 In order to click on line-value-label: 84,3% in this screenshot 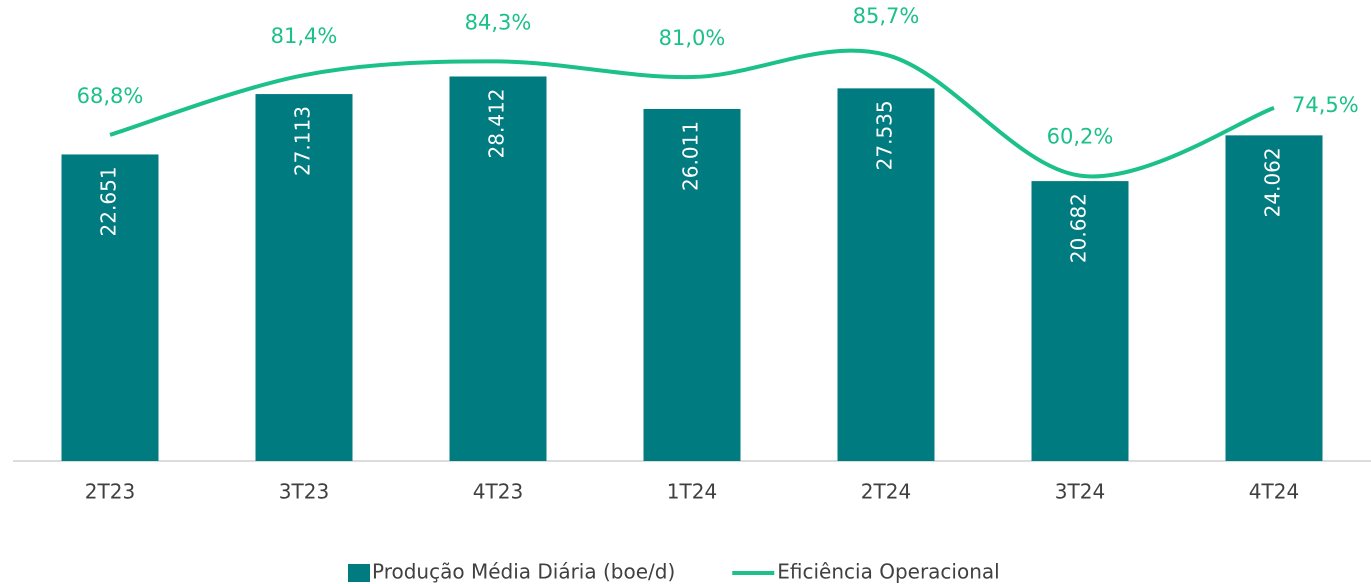, I will do `click(498, 22)`.